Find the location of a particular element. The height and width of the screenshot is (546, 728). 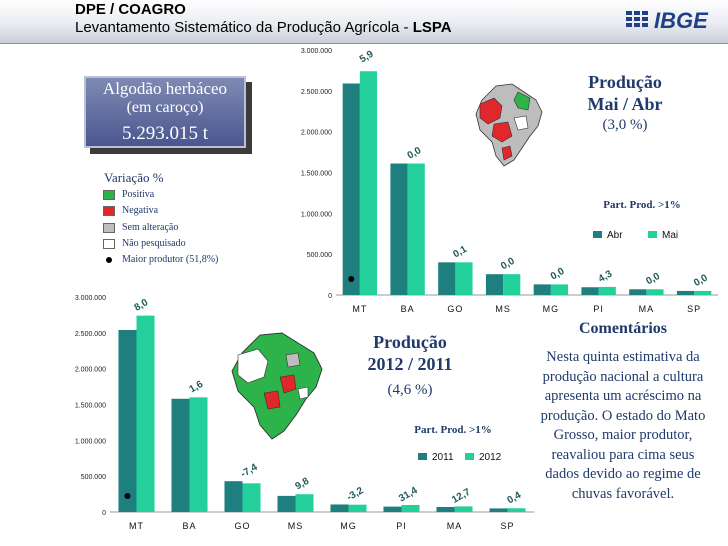

bottom-annotation: 31,4 is located at coordinates (408, 494).